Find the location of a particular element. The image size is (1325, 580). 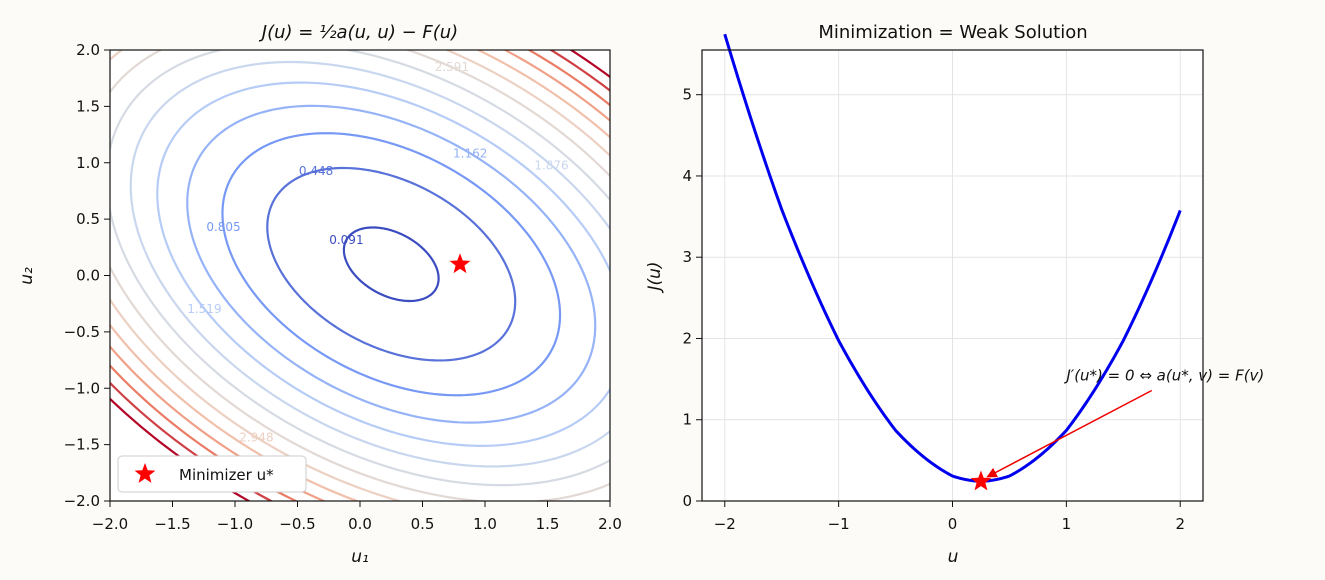

minimizer-star-left is located at coordinates (460, 263).